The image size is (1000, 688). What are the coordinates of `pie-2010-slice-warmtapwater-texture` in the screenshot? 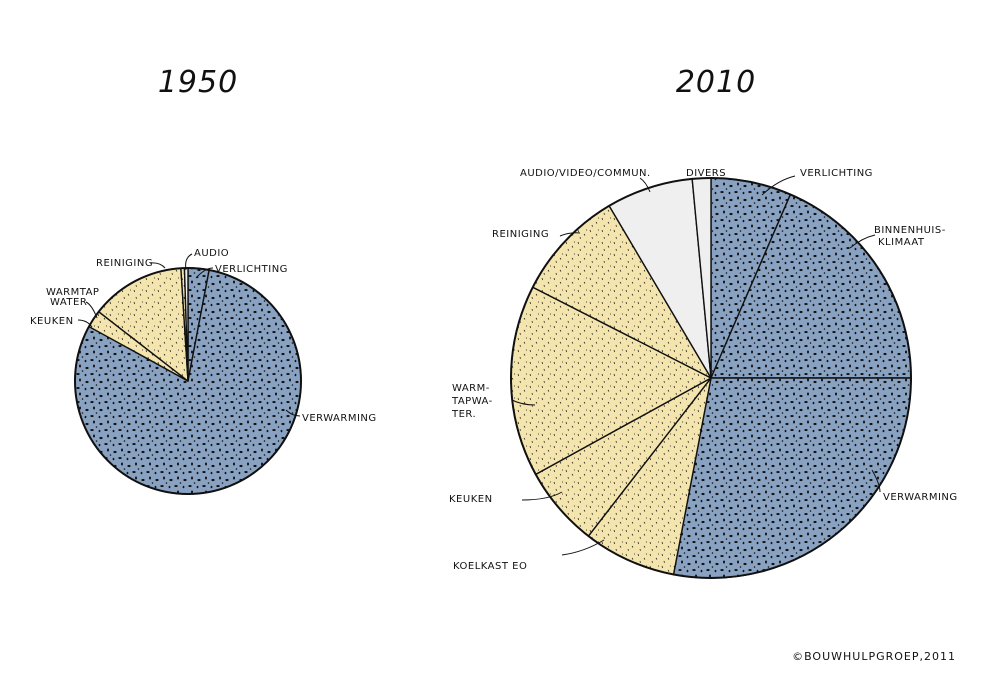 It's located at (611, 381).